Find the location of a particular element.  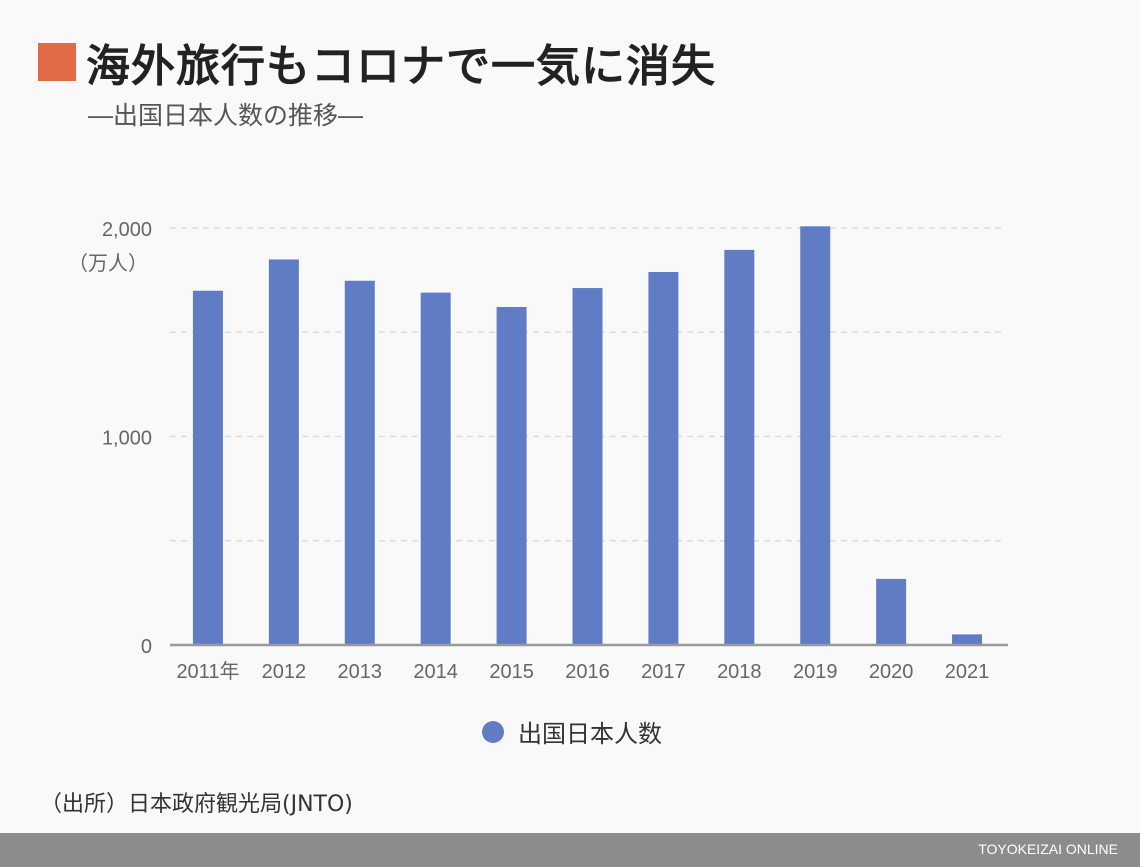

source-note: （出所）日本政府観光局(JNTO) is located at coordinates (196, 804).